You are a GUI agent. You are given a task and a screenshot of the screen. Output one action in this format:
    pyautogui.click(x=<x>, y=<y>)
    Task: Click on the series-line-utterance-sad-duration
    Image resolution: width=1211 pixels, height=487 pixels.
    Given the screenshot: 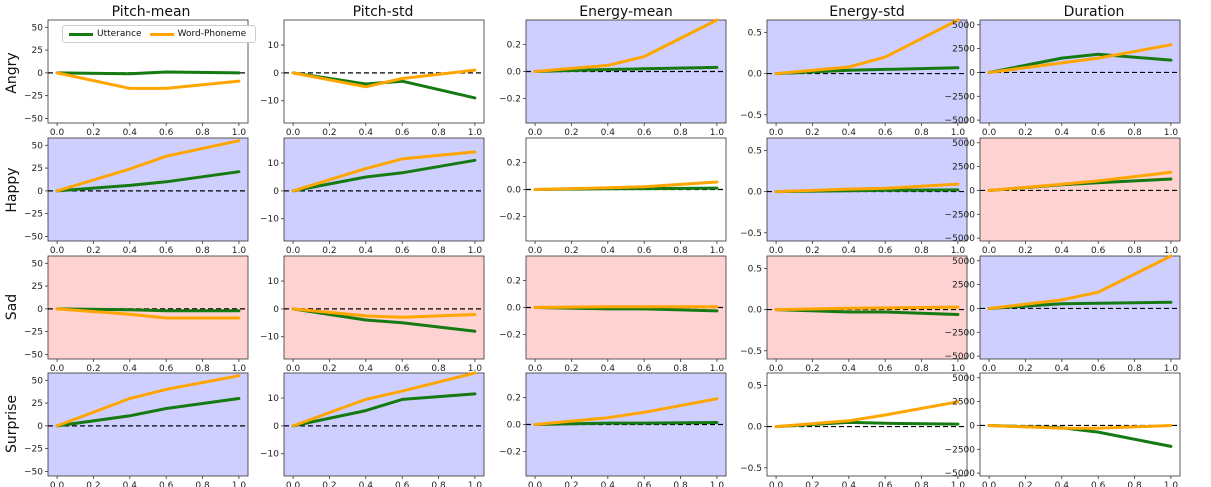 What is the action you would take?
    pyautogui.click(x=1080, y=305)
    